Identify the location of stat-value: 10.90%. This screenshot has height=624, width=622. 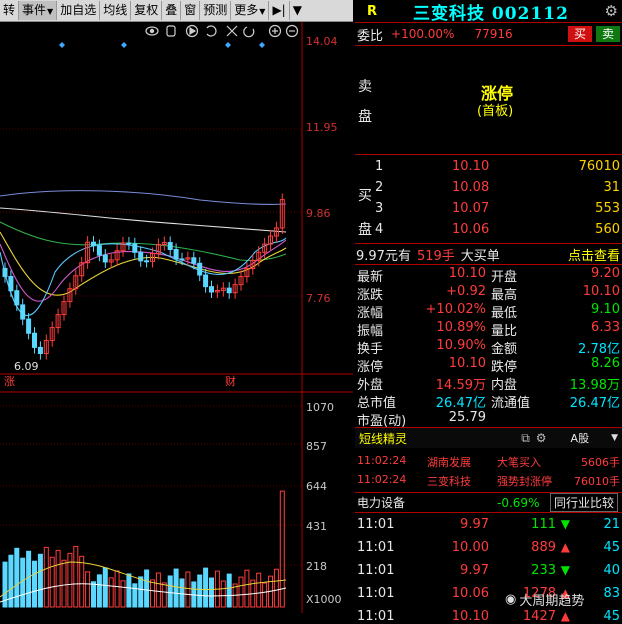
(461, 345).